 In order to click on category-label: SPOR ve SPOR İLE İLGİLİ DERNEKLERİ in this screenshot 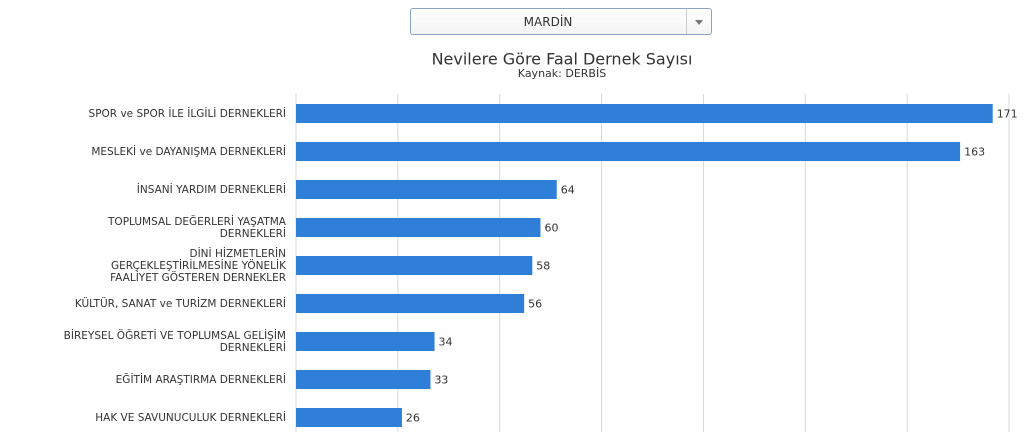, I will do `click(187, 113)`.